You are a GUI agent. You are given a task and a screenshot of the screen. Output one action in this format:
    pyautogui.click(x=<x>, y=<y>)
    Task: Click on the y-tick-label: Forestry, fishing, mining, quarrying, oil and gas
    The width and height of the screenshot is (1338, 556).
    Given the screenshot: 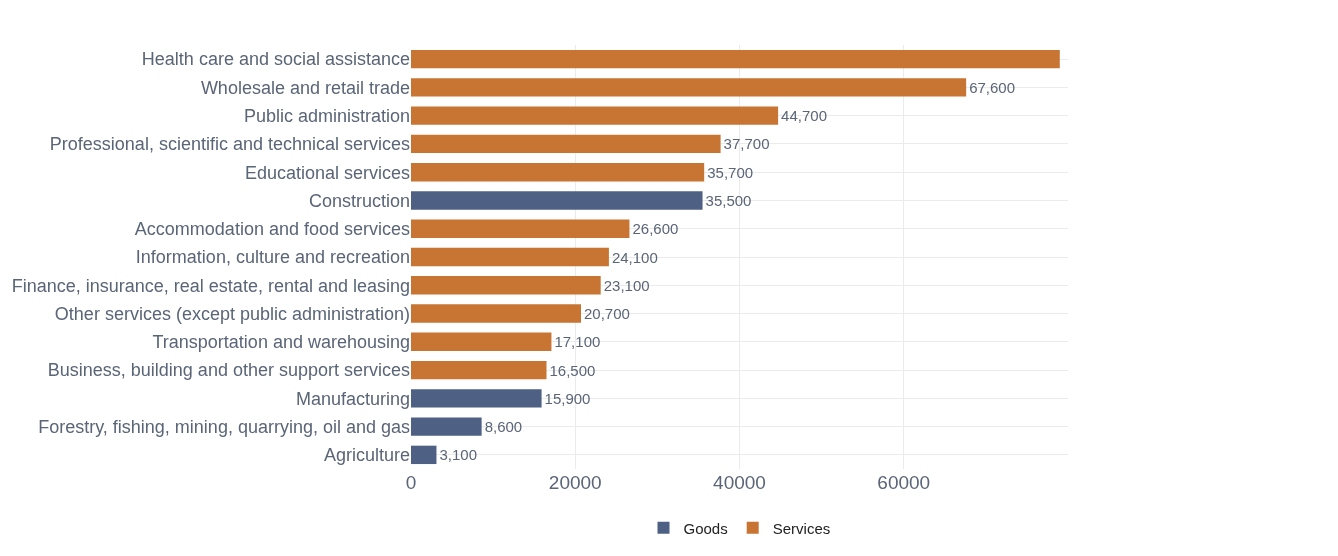 What is the action you would take?
    pyautogui.click(x=224, y=426)
    